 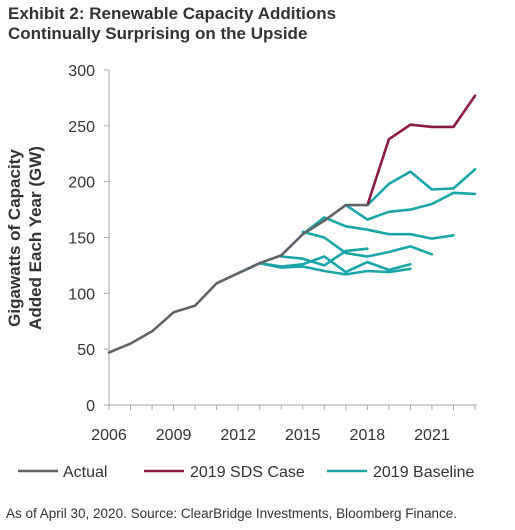 I want to click on x-tick-label: 2015, so click(x=303, y=435).